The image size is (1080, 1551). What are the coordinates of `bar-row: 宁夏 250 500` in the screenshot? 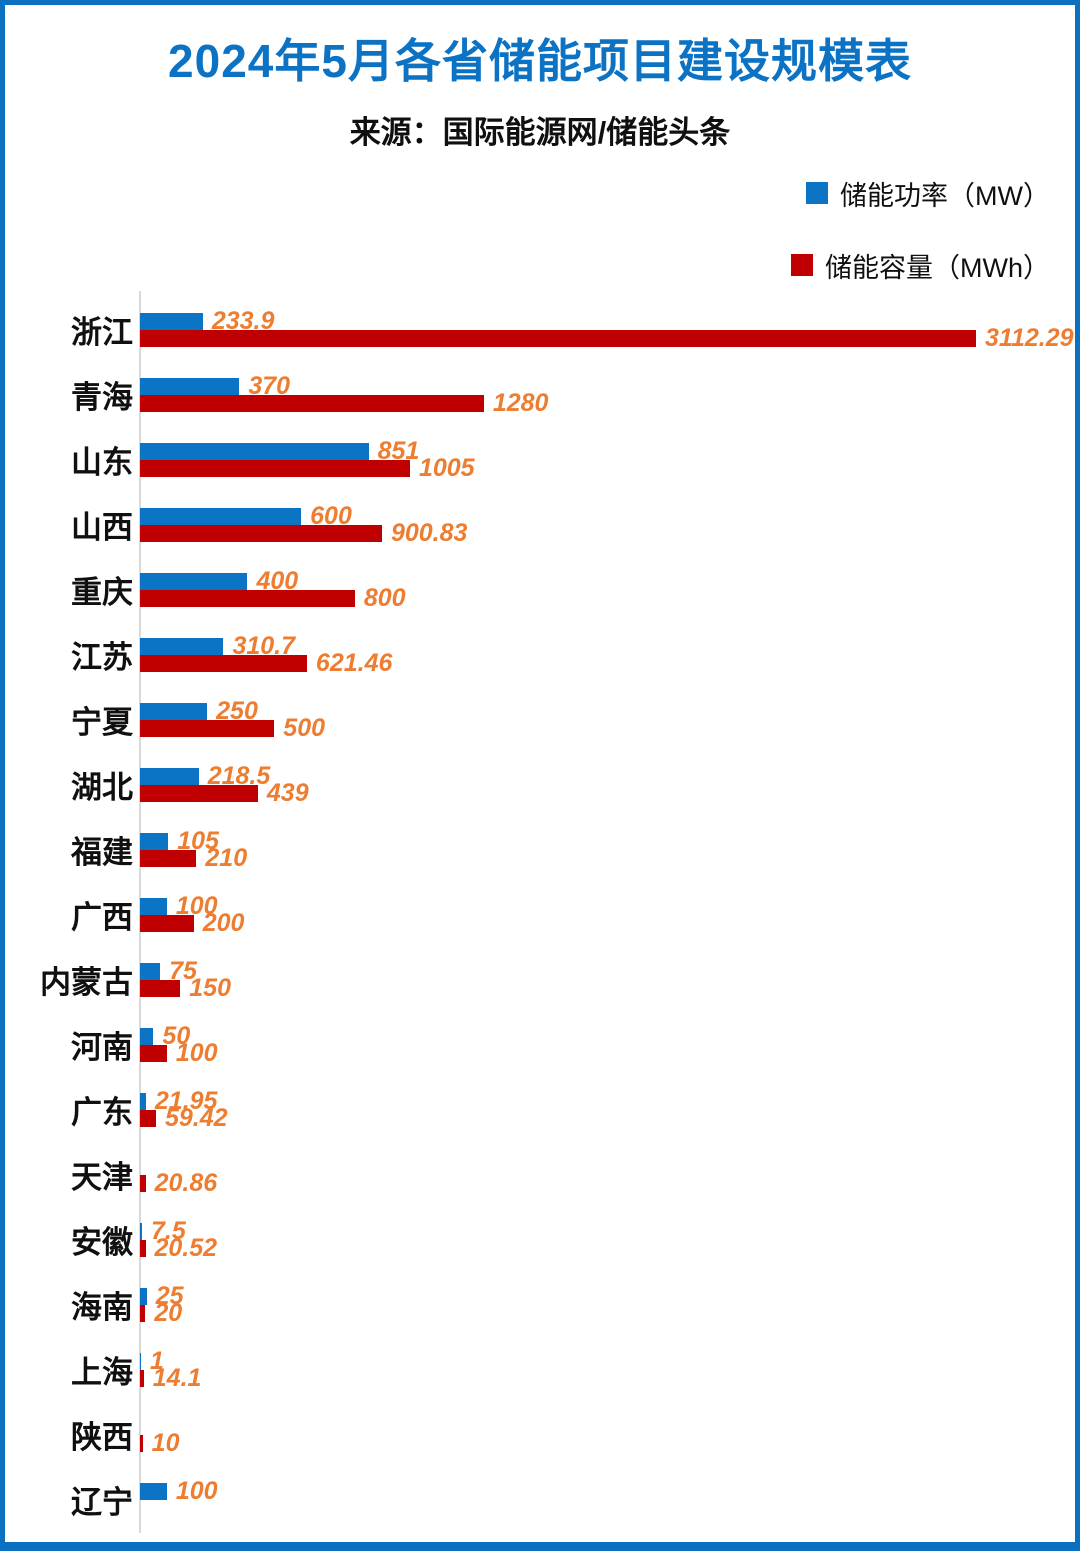 It's located at (540, 719).